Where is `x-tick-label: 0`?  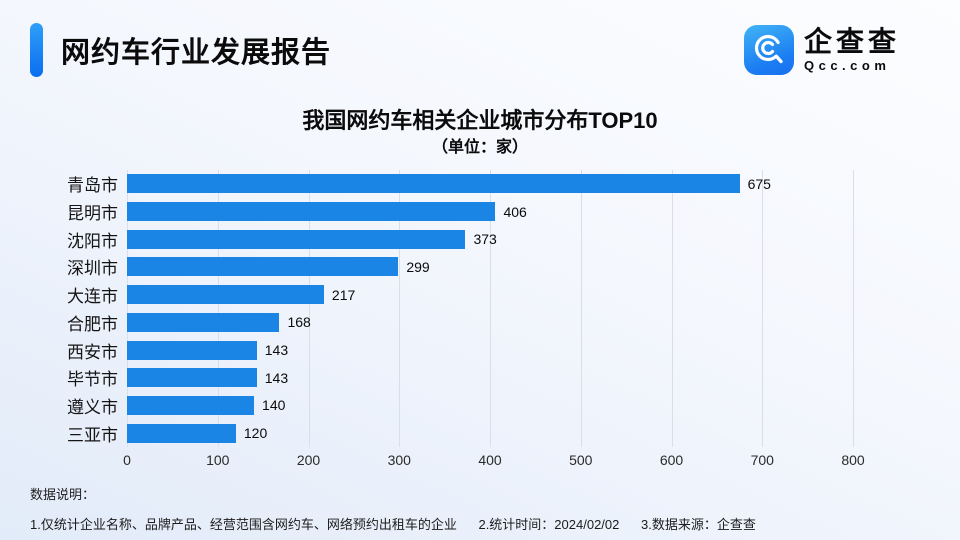
x-tick-label: 0 is located at coordinates (127, 460).